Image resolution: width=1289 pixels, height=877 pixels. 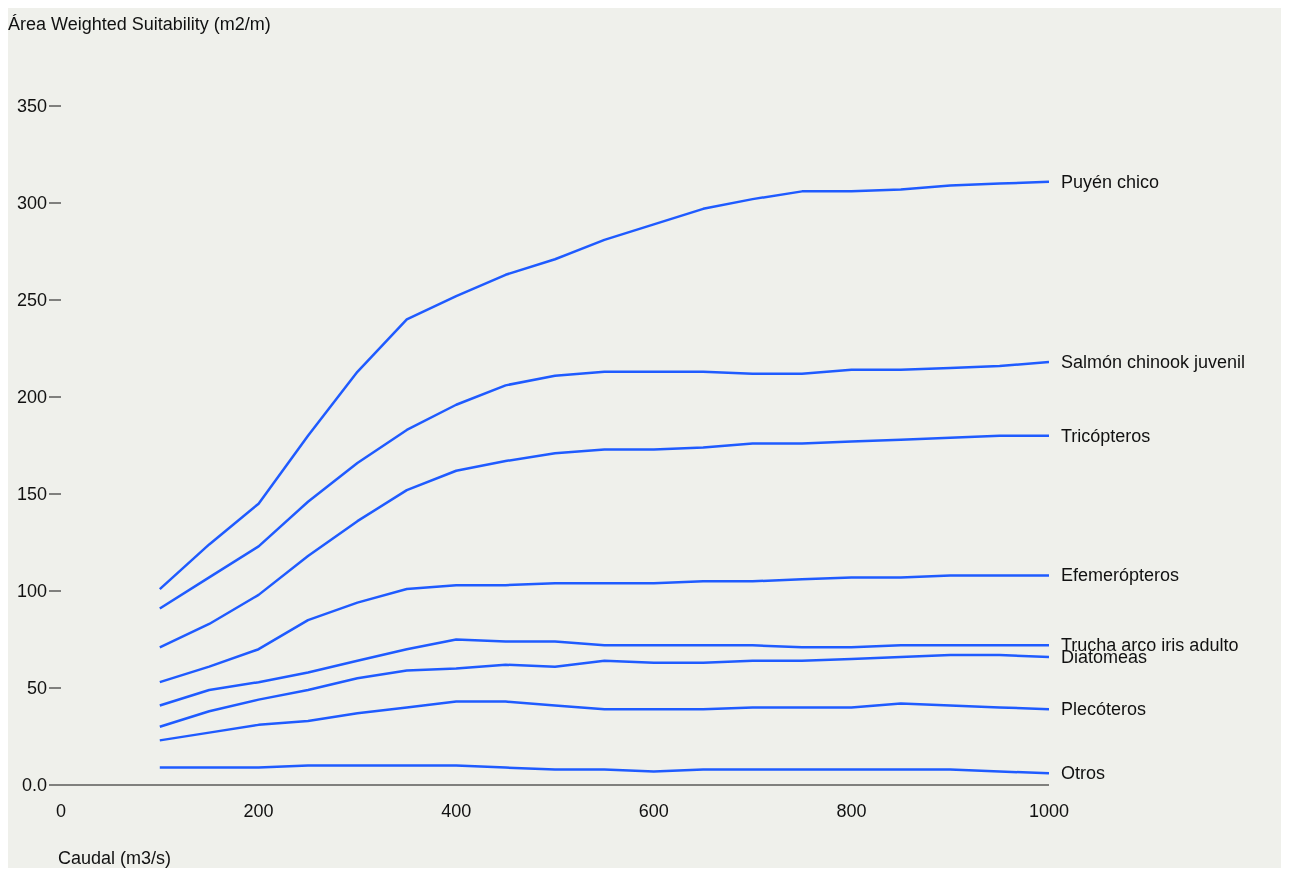 I want to click on series-label: Puyén chico, so click(x=1110, y=181).